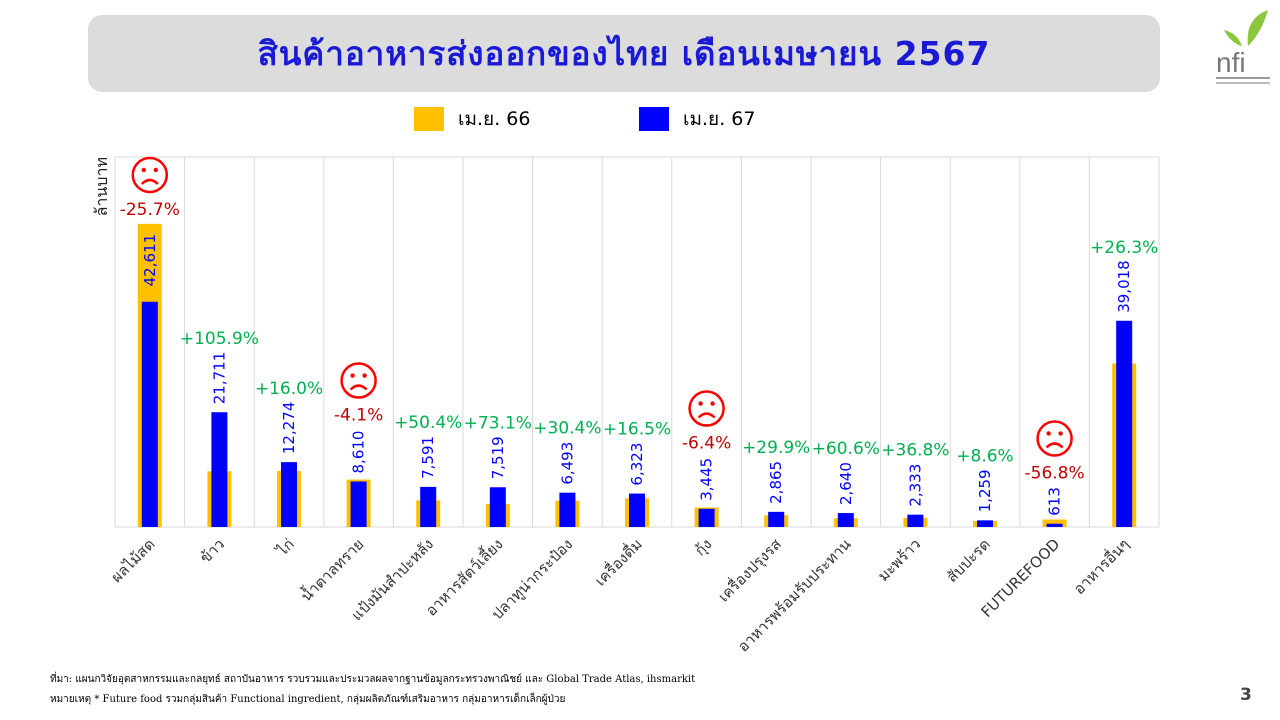 This screenshot has width=1280, height=720. What do you see at coordinates (707, 479) in the screenshot?
I see `value-label: 3,445` at bounding box center [707, 479].